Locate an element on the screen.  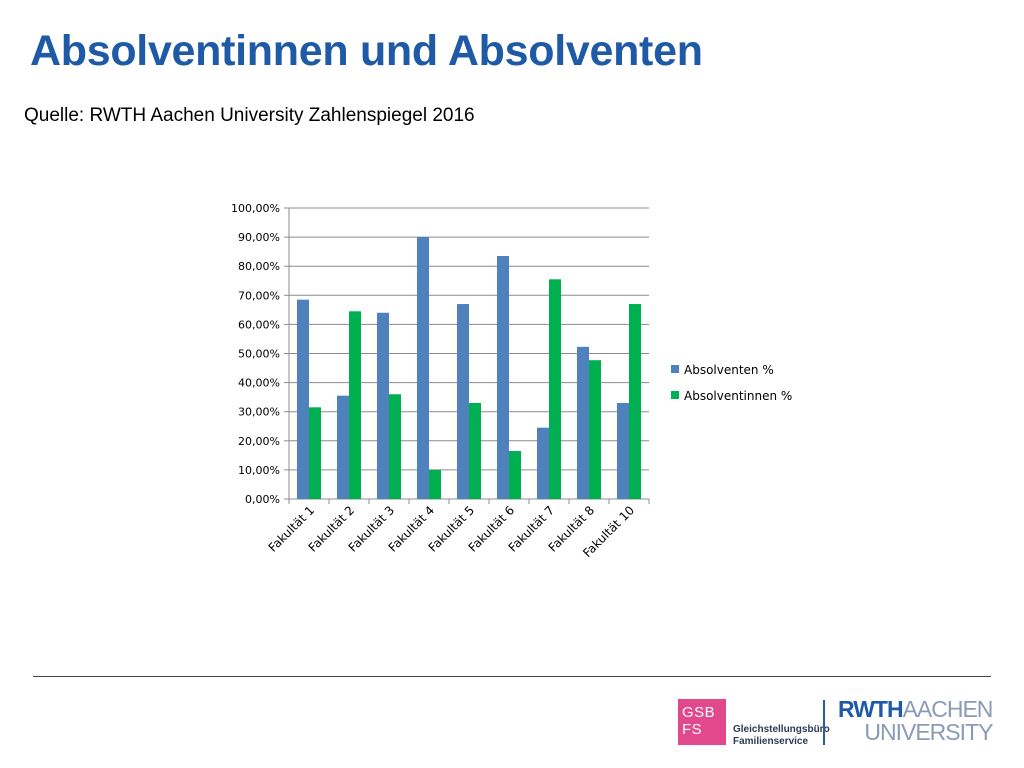
office-name-line1: Gleichstellungsbüro is located at coordinates (781, 729).